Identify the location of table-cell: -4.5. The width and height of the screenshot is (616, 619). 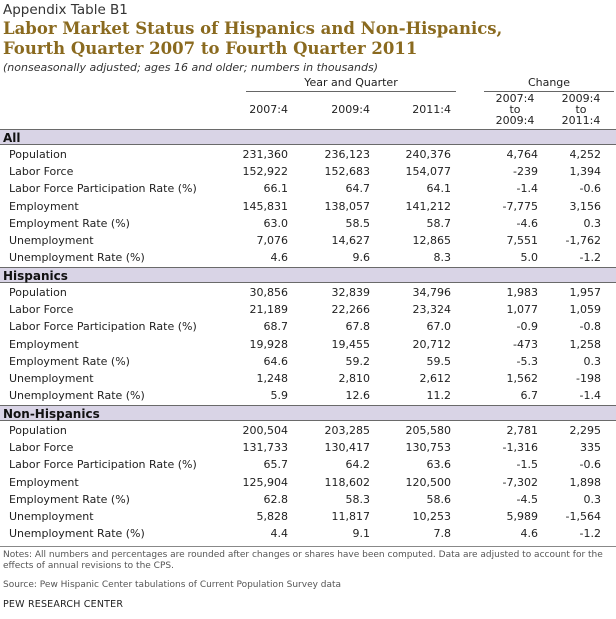
(527, 499).